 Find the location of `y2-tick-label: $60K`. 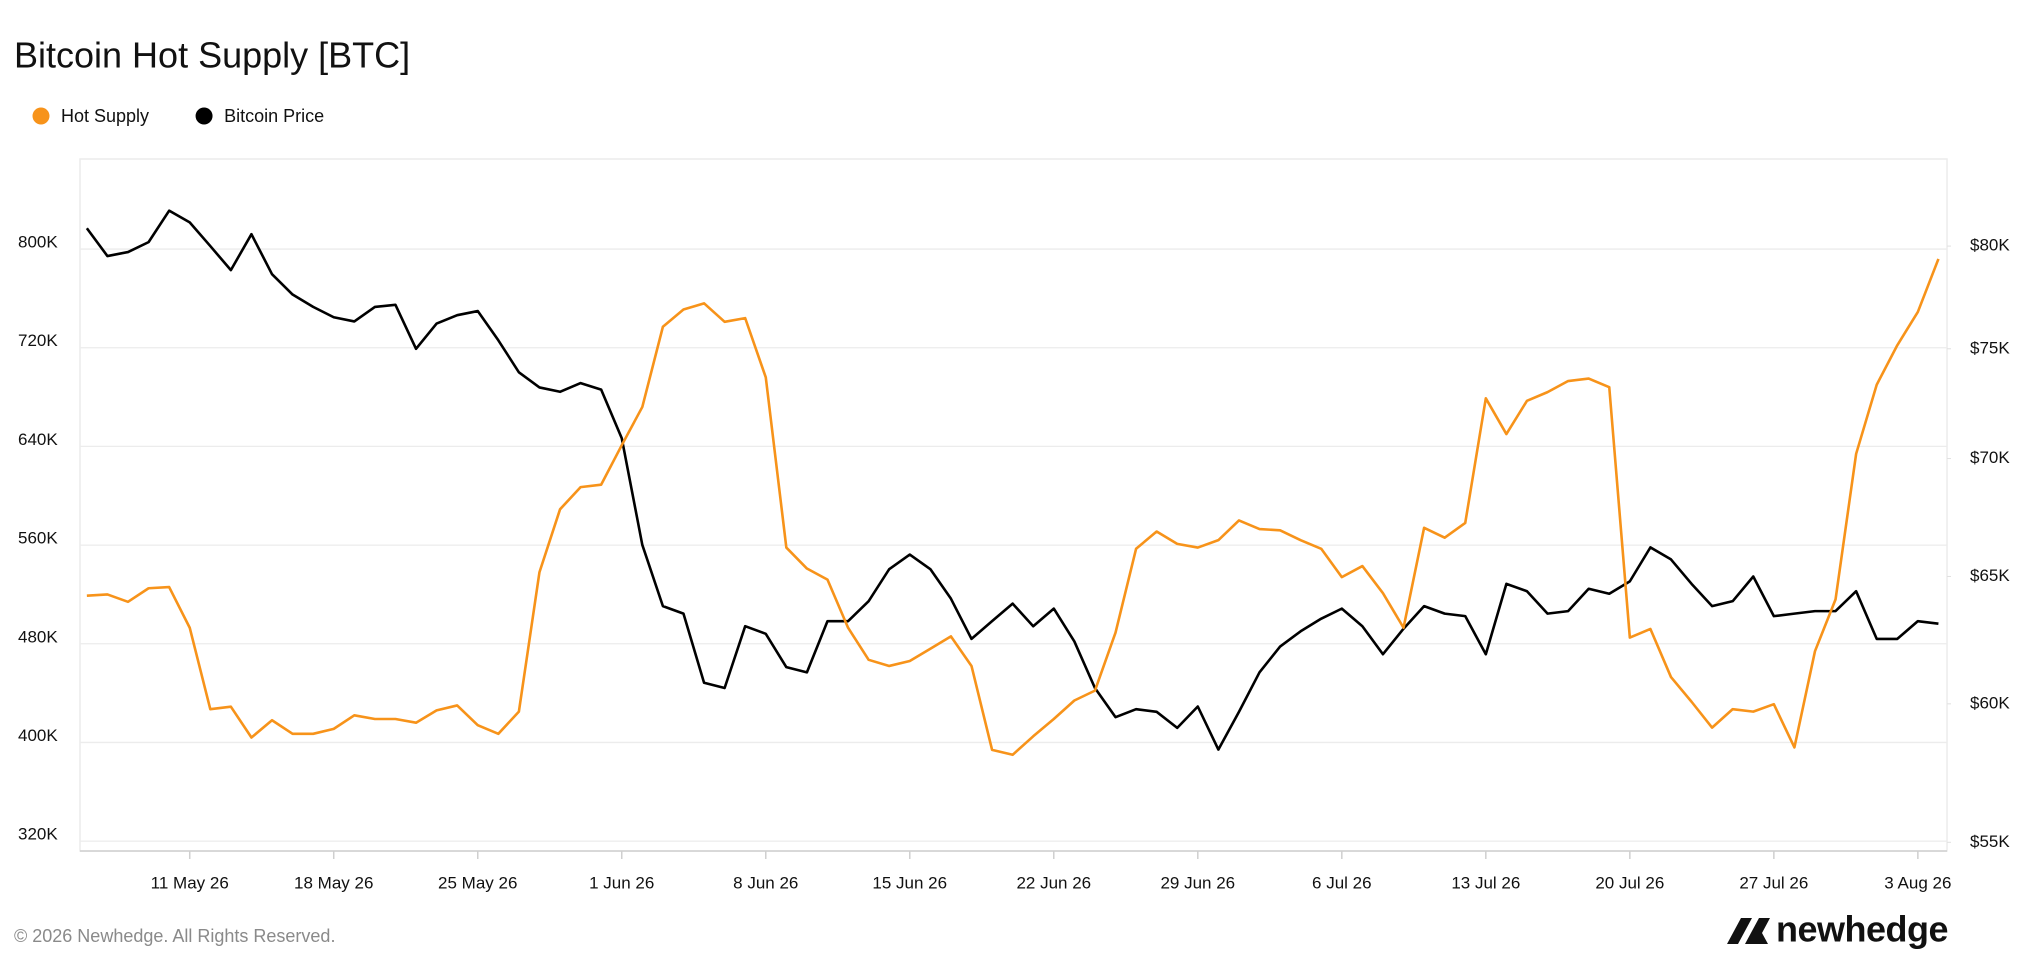

y2-tick-label: $60K is located at coordinates (1990, 702).